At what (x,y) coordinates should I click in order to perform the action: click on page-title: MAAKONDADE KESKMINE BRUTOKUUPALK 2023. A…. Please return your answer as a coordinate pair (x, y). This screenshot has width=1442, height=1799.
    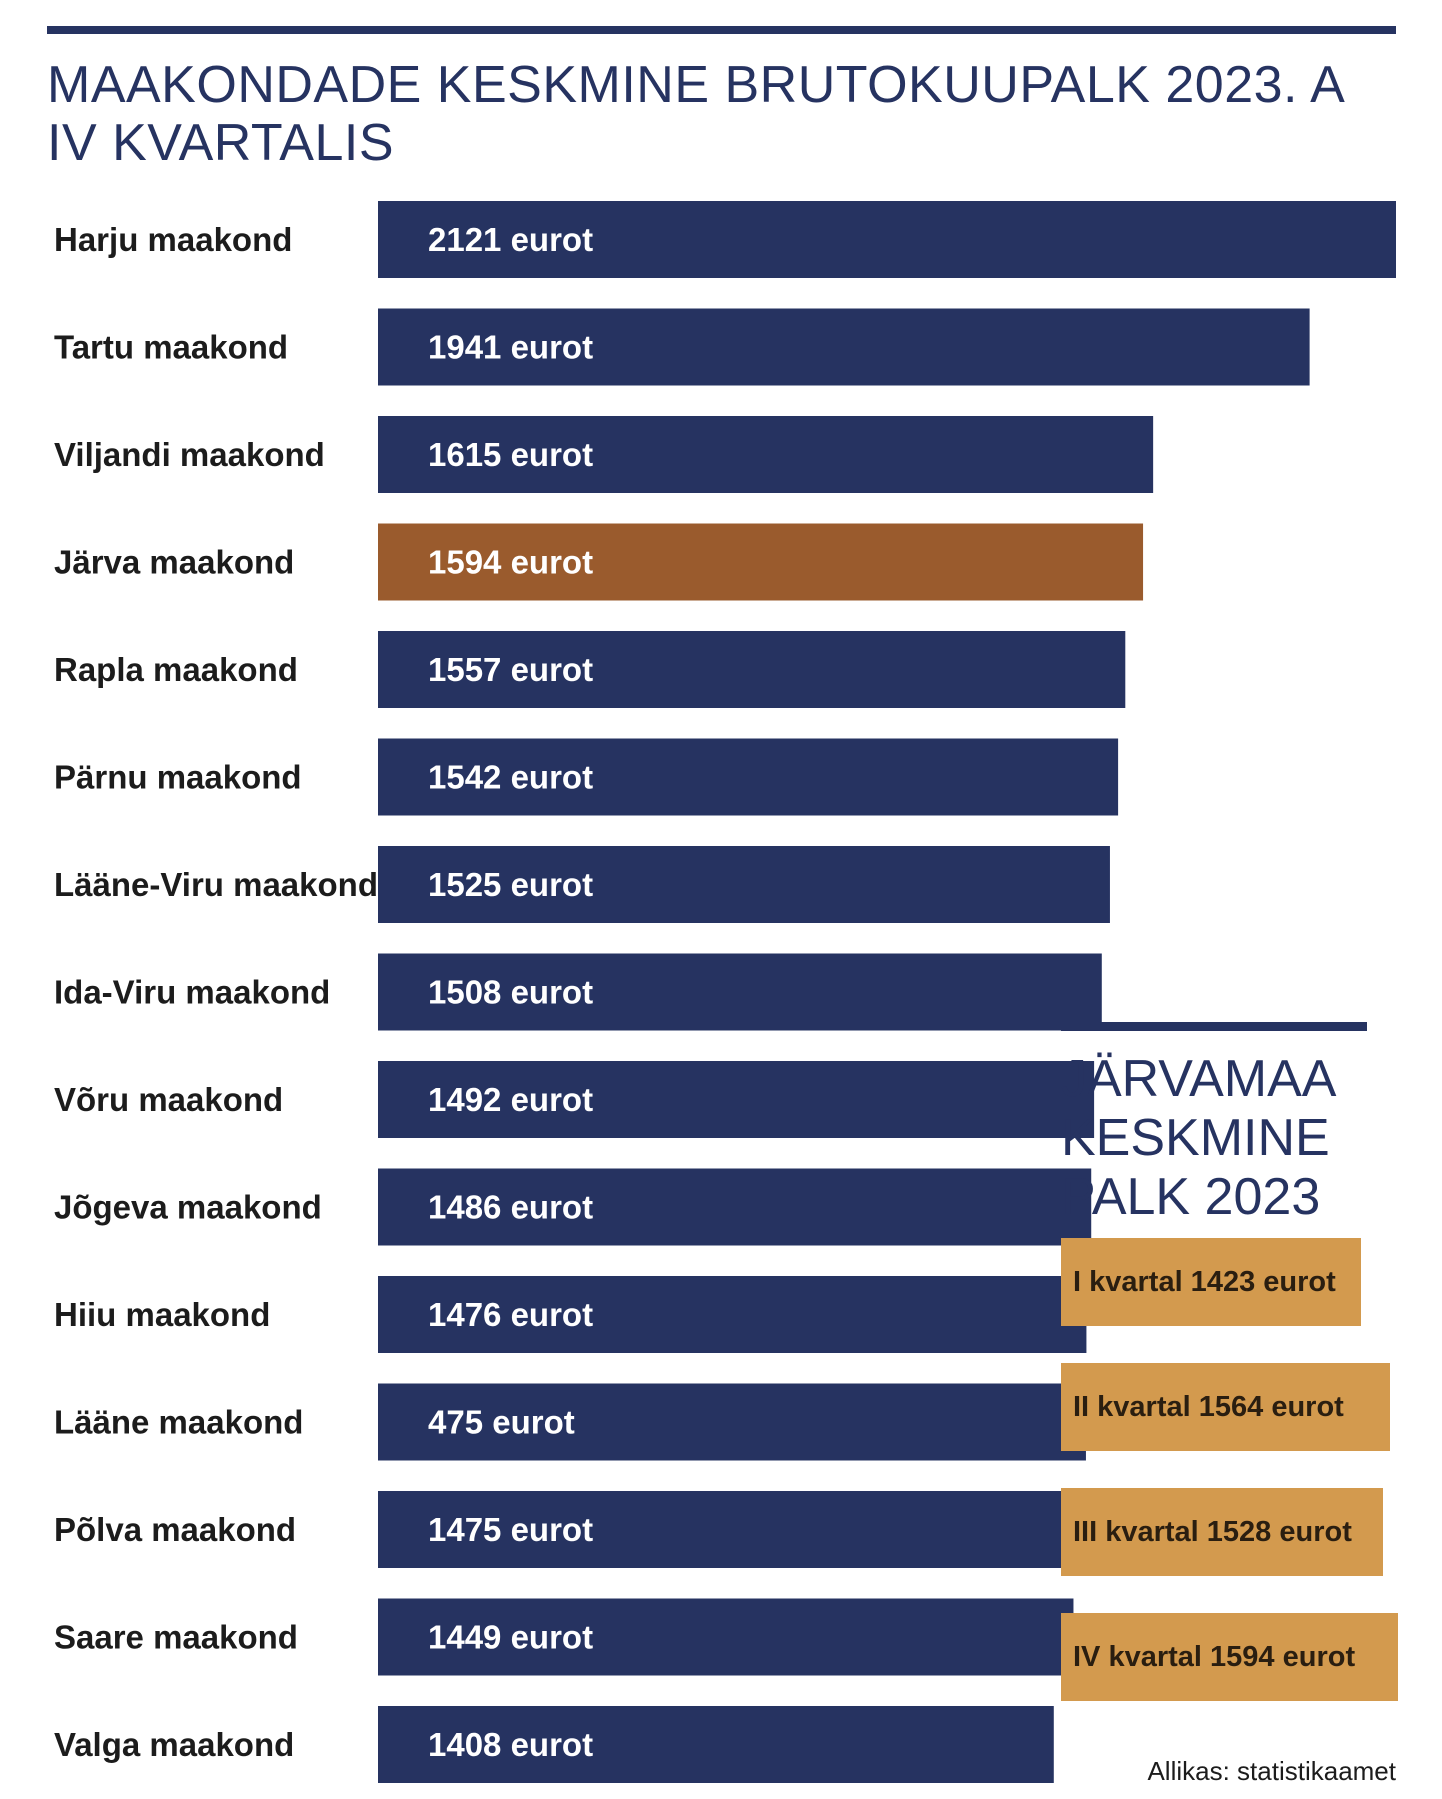
    Looking at the image, I should click on (727, 114).